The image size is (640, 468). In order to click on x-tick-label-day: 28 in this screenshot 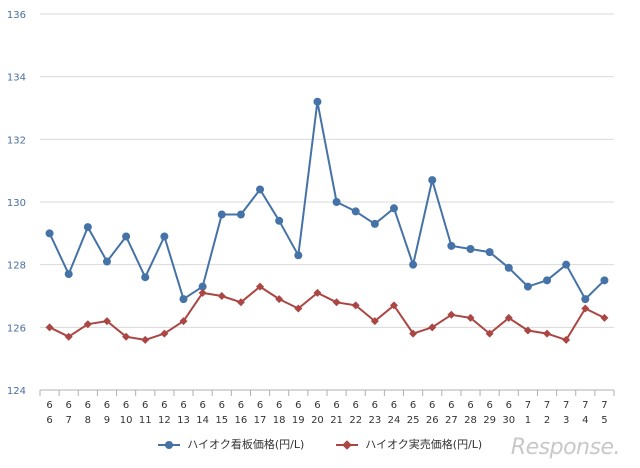, I will do `click(470, 420)`.